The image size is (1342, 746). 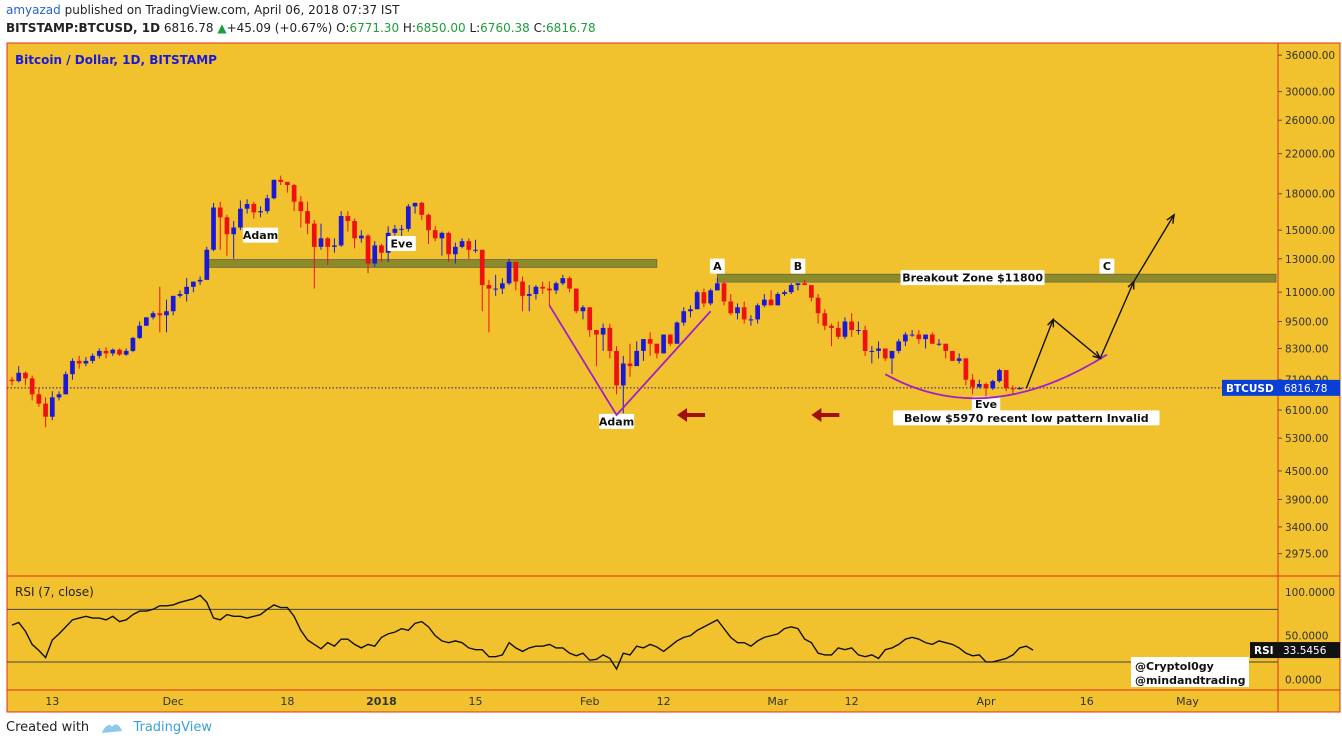 I want to click on watermark-line: @Cryptol0gy, so click(x=1174, y=666).